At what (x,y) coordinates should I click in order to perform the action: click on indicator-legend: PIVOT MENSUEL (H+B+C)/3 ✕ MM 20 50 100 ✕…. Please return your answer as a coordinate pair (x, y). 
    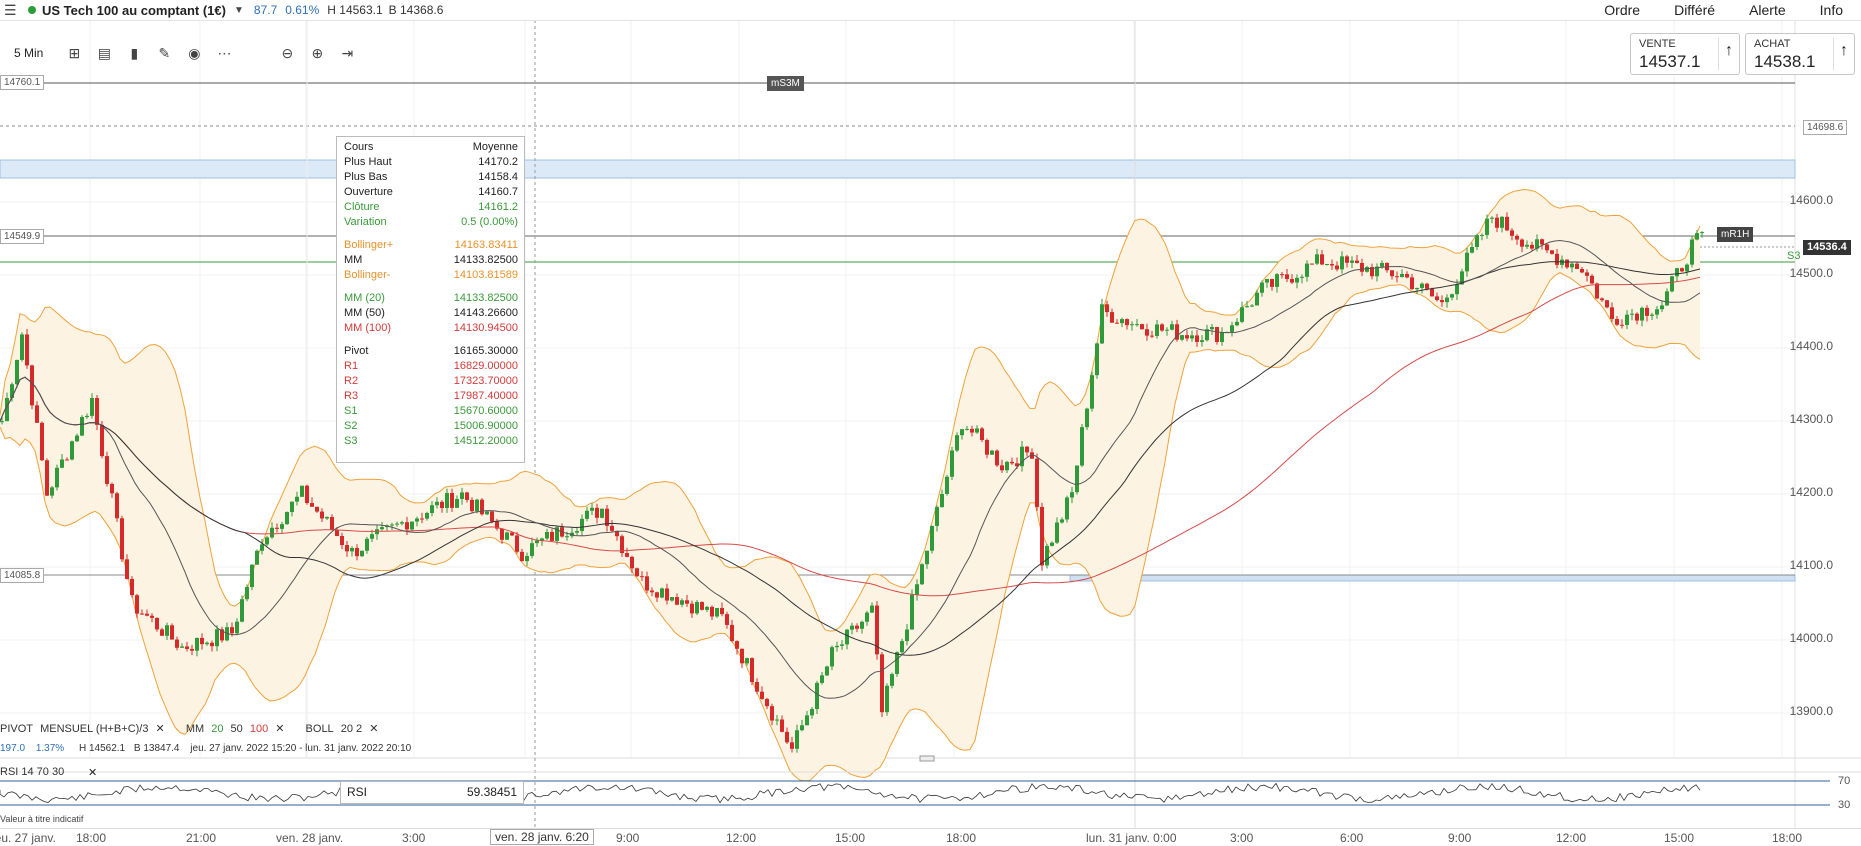
    Looking at the image, I should click on (191, 728).